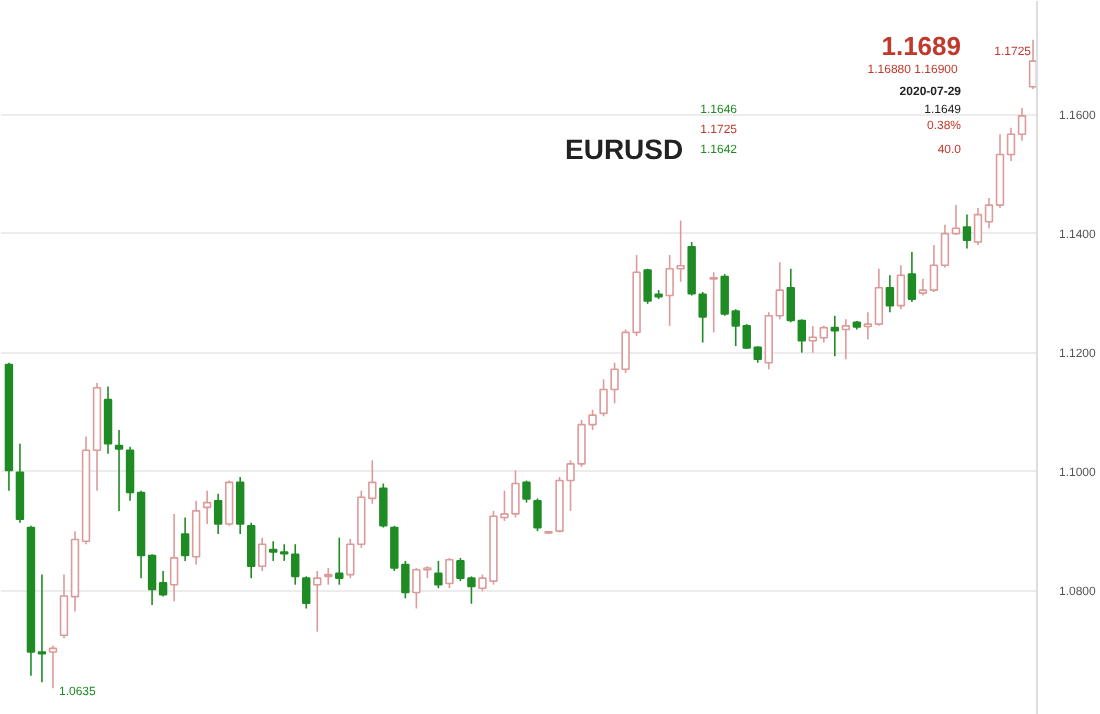 The image size is (1100, 714). Describe the element at coordinates (921, 46) in the screenshot. I see `annotation: 1.1689` at that location.